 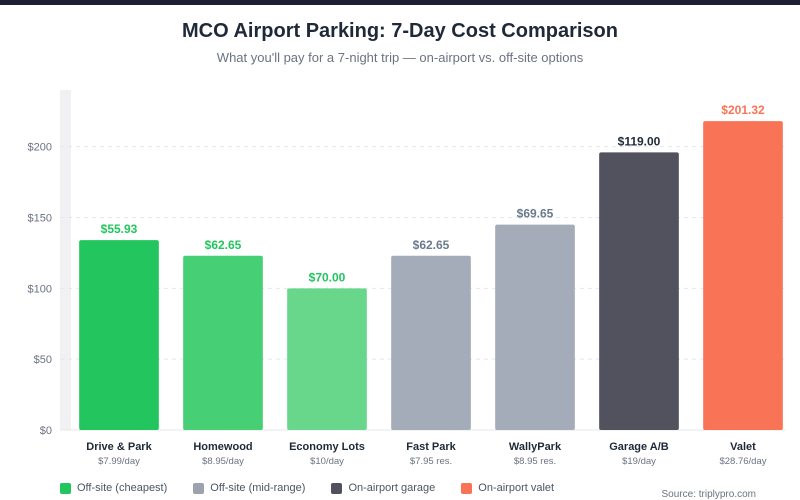 I want to click on source-note: Source: triplypro.com, so click(x=708, y=494).